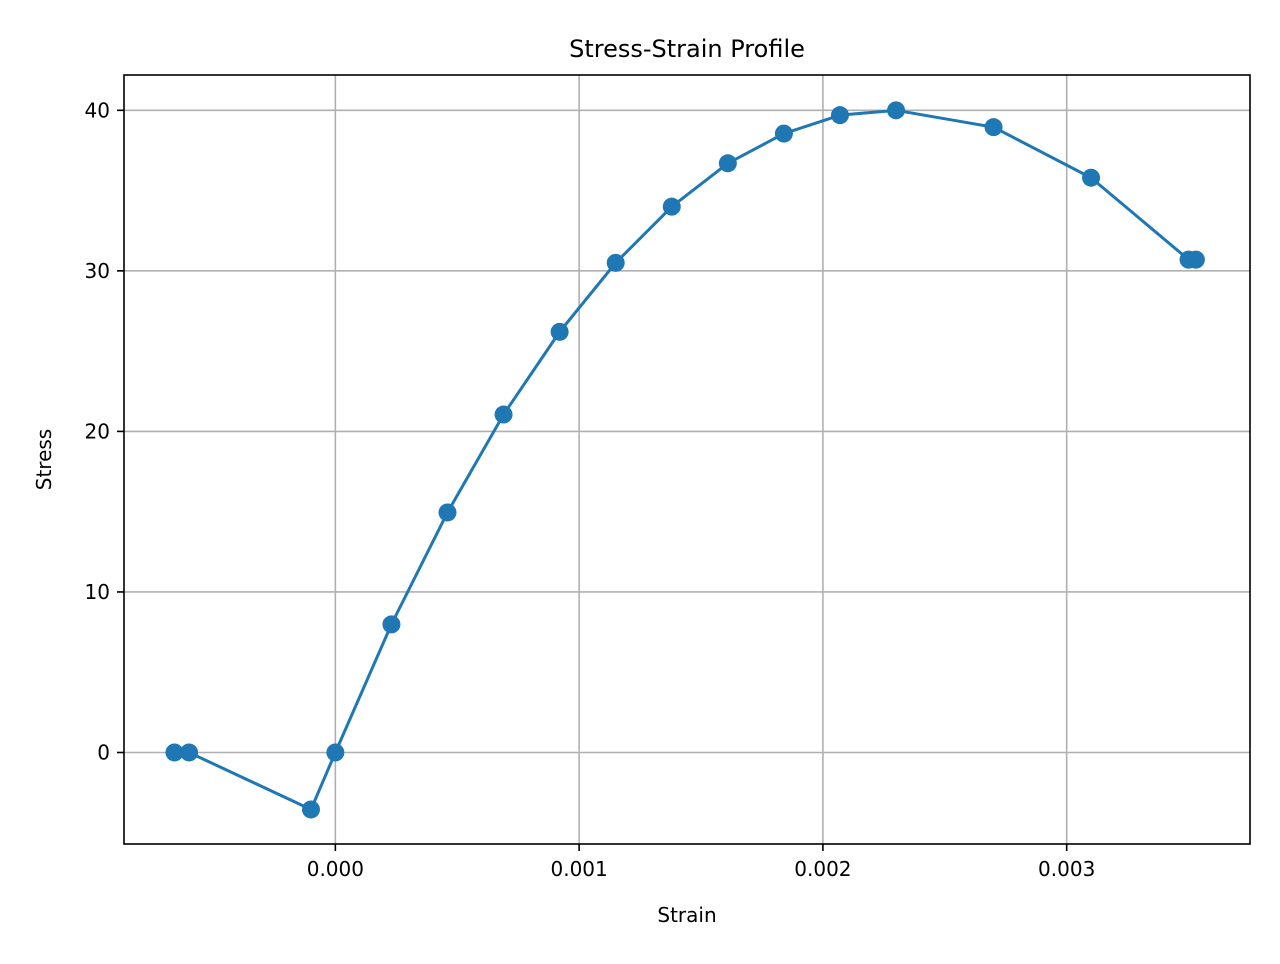 The image size is (1280, 964). What do you see at coordinates (97, 110) in the screenshot?
I see `y-tick-label: 40` at bounding box center [97, 110].